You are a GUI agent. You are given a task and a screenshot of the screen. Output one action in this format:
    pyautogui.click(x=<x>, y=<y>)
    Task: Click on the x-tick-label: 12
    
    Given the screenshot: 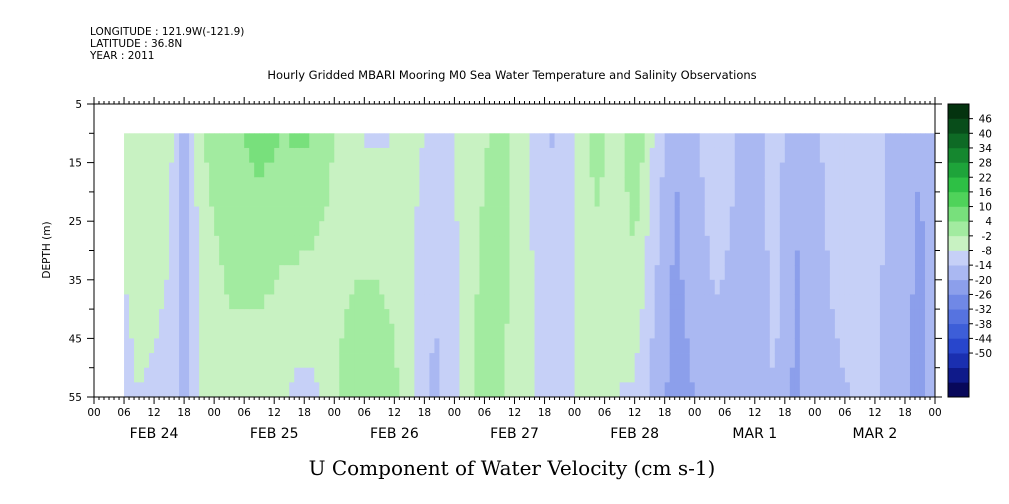 What is the action you would take?
    pyautogui.click(x=394, y=413)
    